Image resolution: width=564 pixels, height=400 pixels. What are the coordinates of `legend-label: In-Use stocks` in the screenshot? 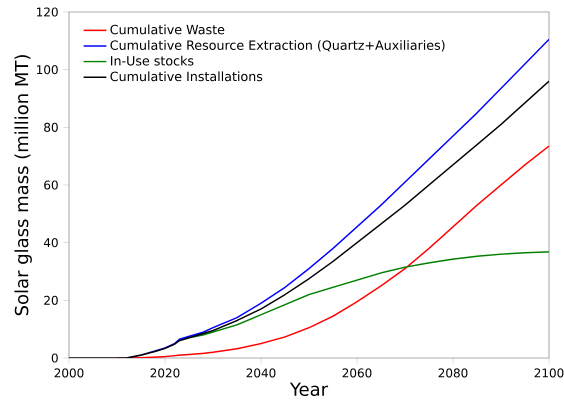 It's located at (152, 61).